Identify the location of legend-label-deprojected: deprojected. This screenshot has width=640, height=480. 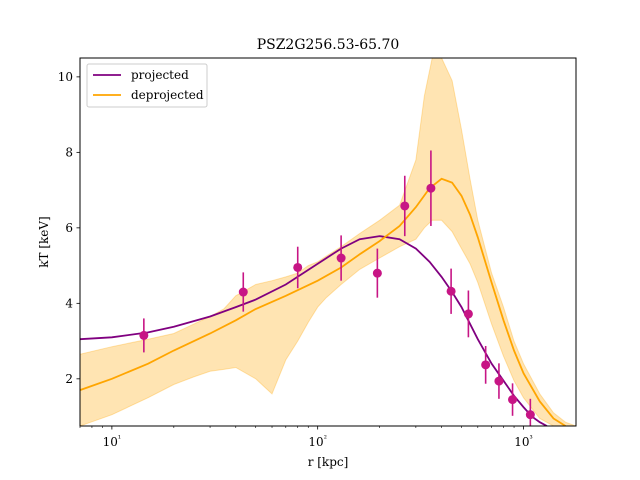
(167, 95).